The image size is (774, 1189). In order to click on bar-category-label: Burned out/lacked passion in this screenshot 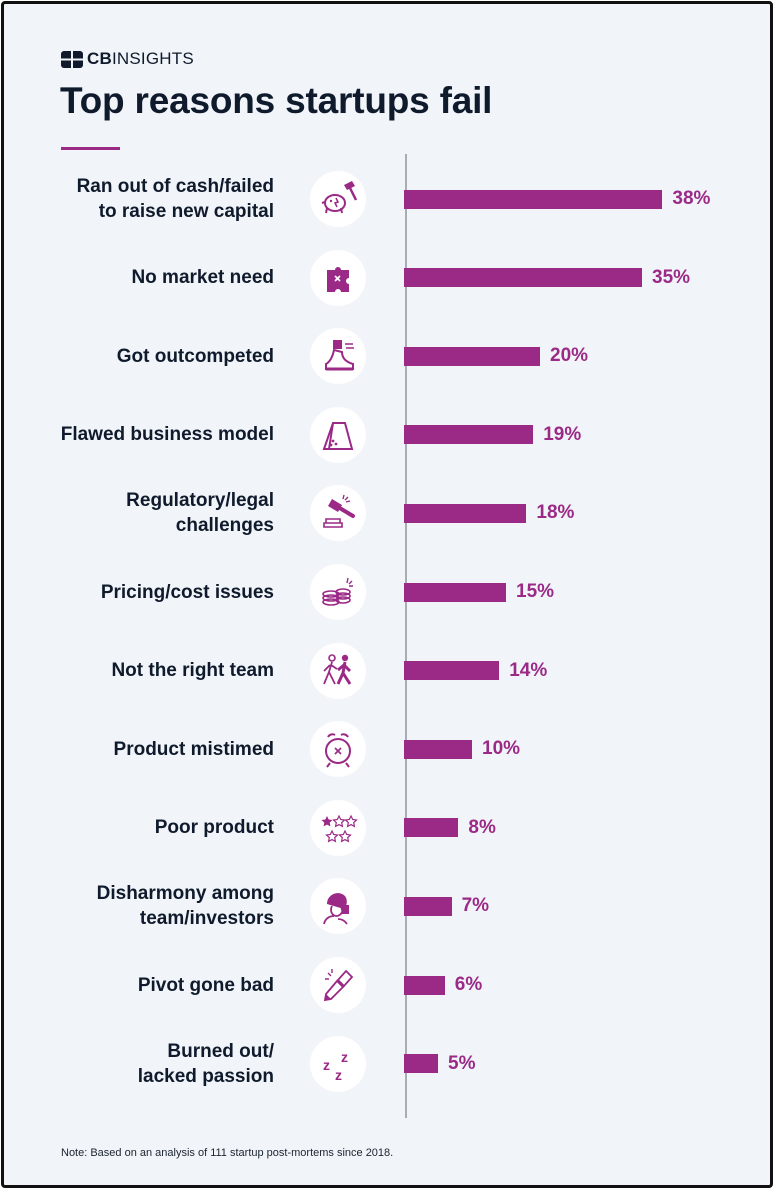, I will do `click(144, 1064)`.